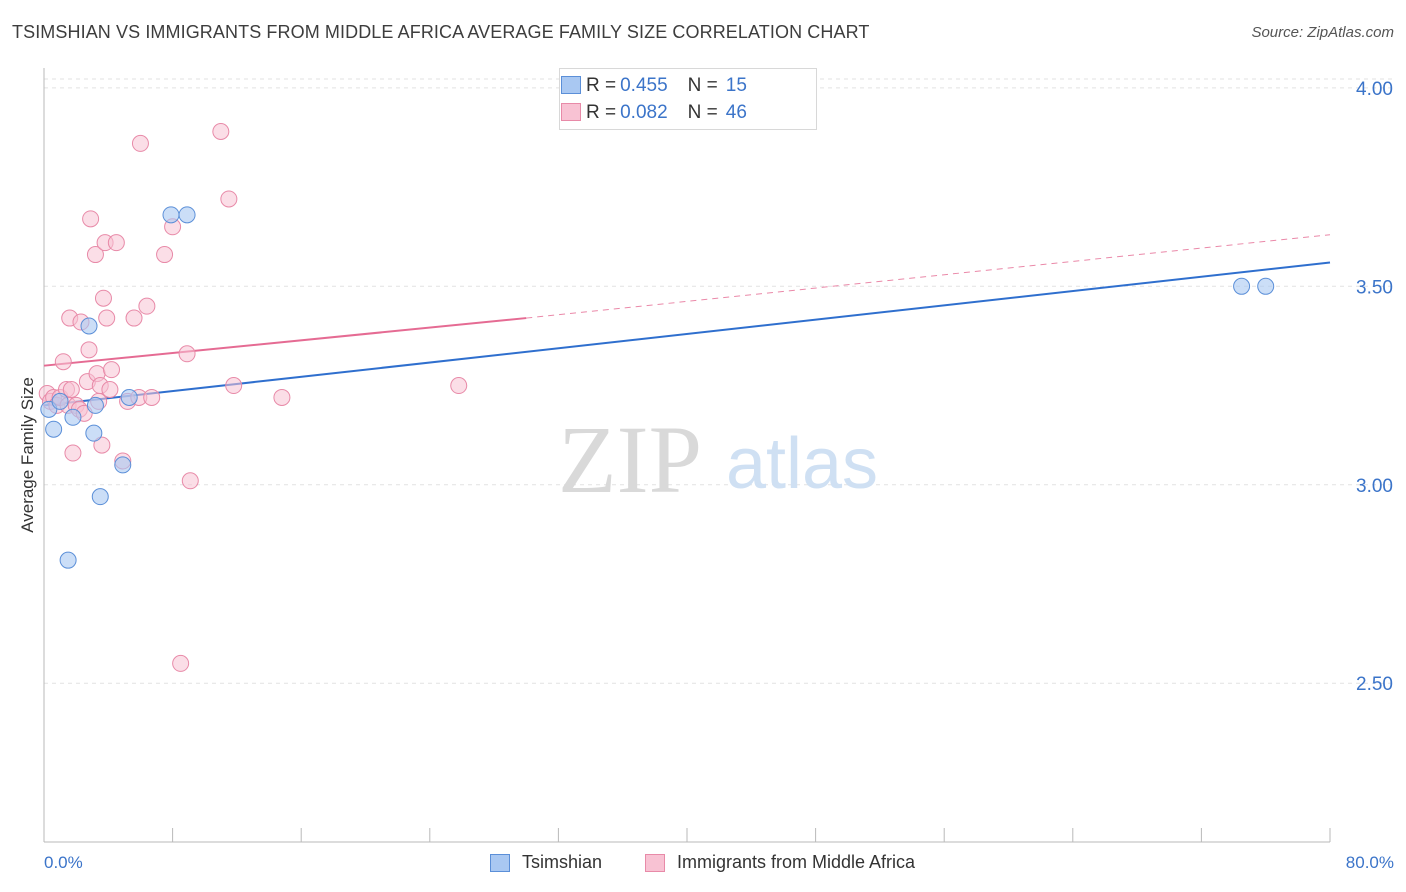  I want to click on legend-row-africa: R = 0.082 N = 46, so click(654, 113).